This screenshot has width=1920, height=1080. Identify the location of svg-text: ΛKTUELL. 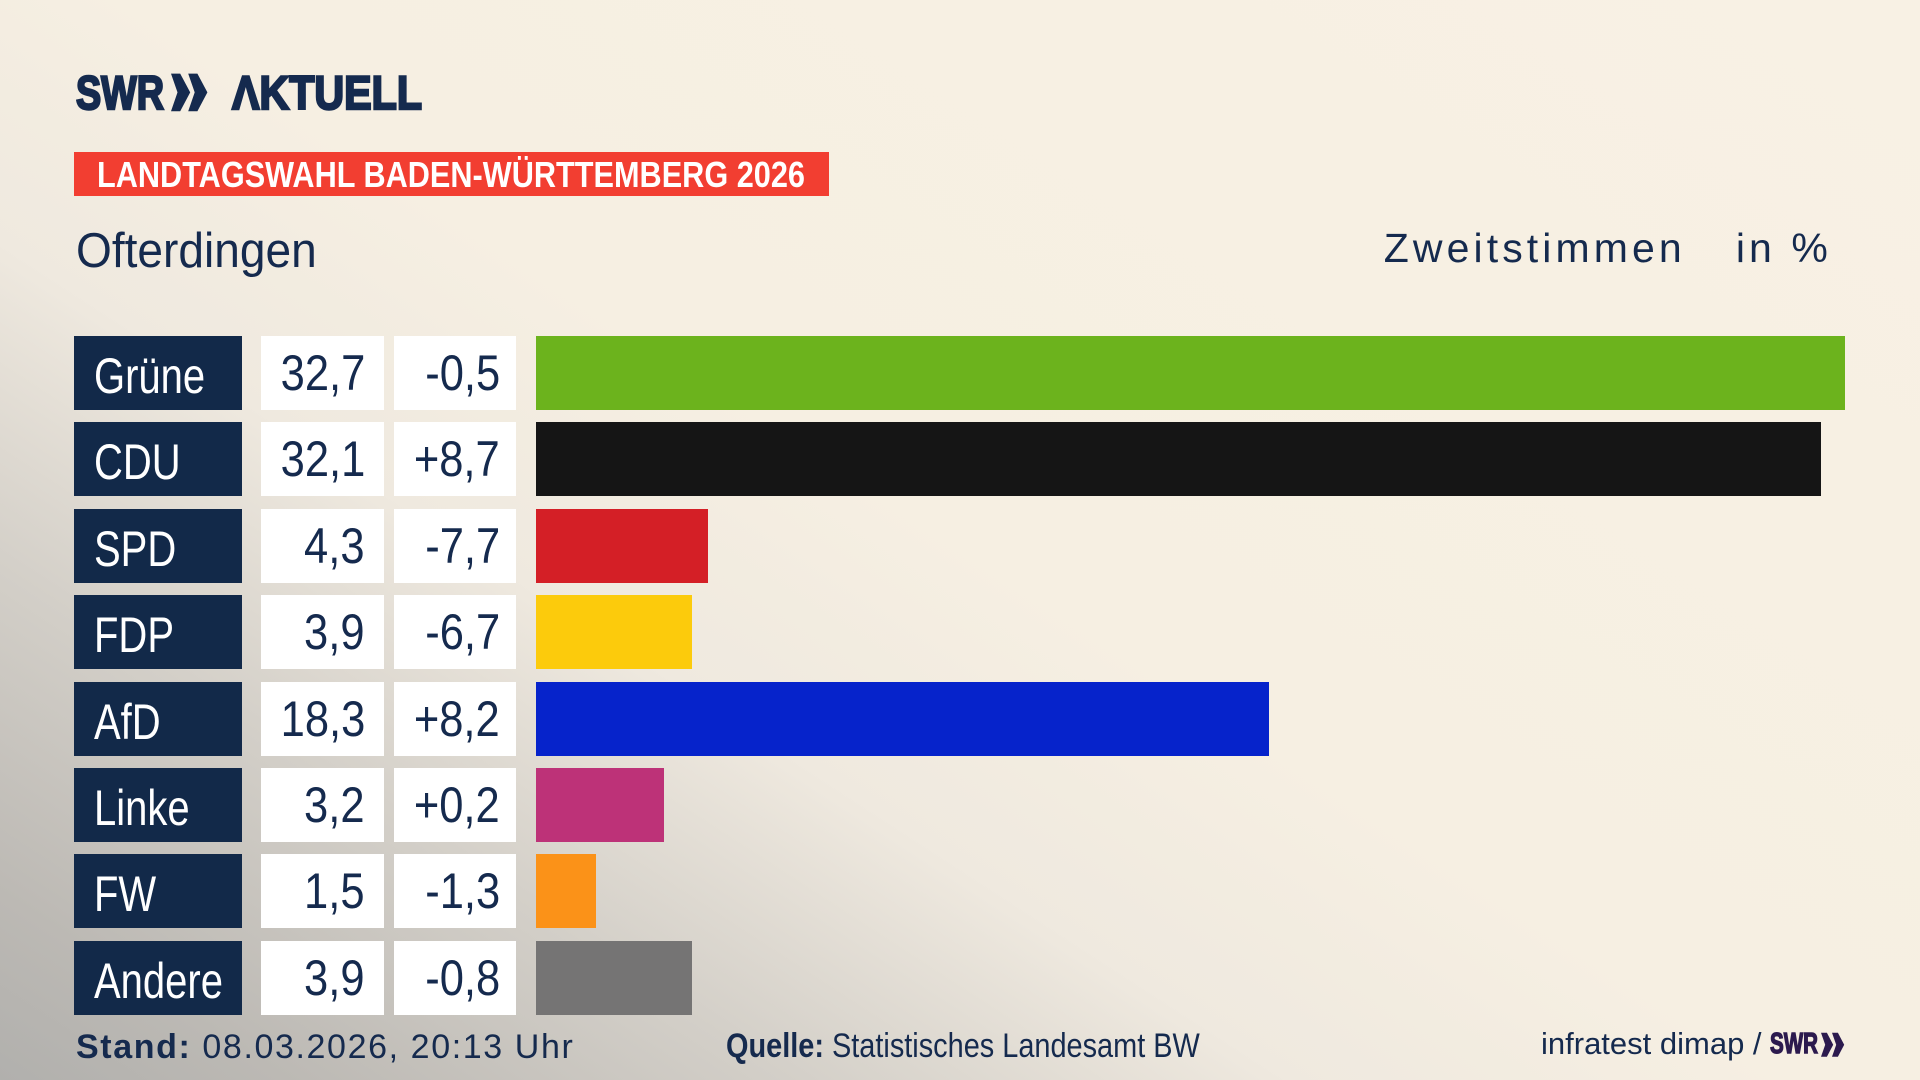
(327, 92).